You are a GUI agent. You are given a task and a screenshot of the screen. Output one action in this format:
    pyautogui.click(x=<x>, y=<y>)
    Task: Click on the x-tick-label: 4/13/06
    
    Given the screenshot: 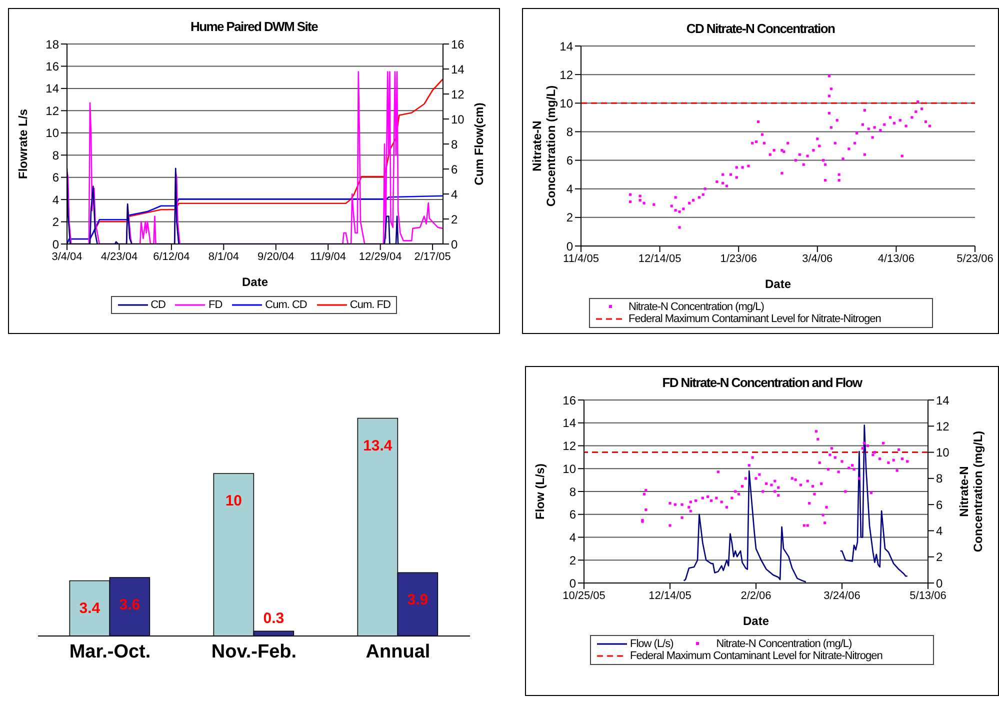 What is the action you would take?
    pyautogui.click(x=896, y=258)
    